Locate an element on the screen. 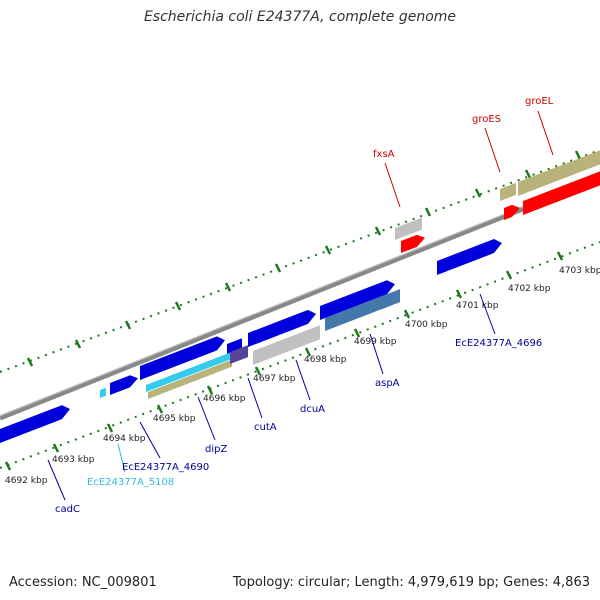 This screenshot has height=600, width=600. gene-label-cadc: cadC is located at coordinates (67, 509).